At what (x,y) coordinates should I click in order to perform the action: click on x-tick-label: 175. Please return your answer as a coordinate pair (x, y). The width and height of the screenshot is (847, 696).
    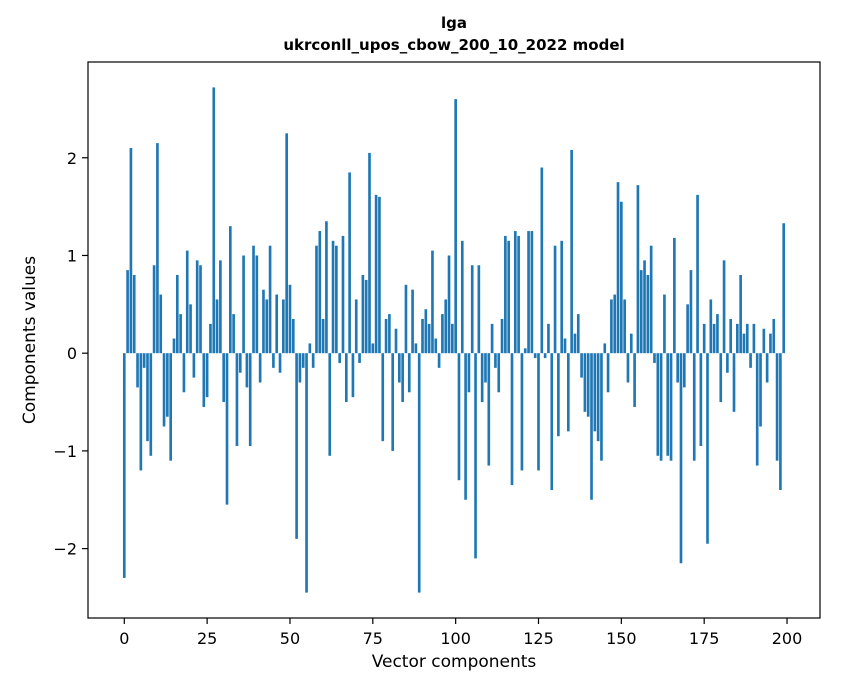
    Looking at the image, I should click on (704, 638).